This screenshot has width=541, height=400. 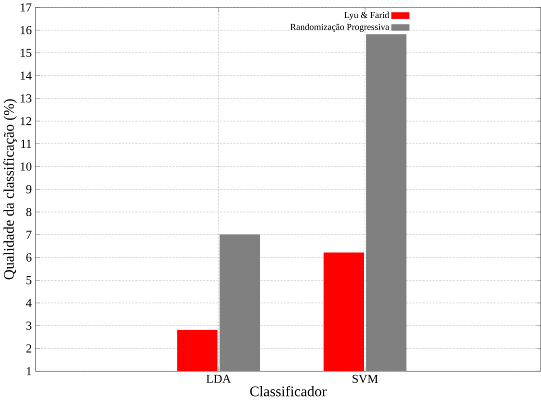 What do you see at coordinates (29, 212) in the screenshot?
I see `y-tick-label: 8` at bounding box center [29, 212].